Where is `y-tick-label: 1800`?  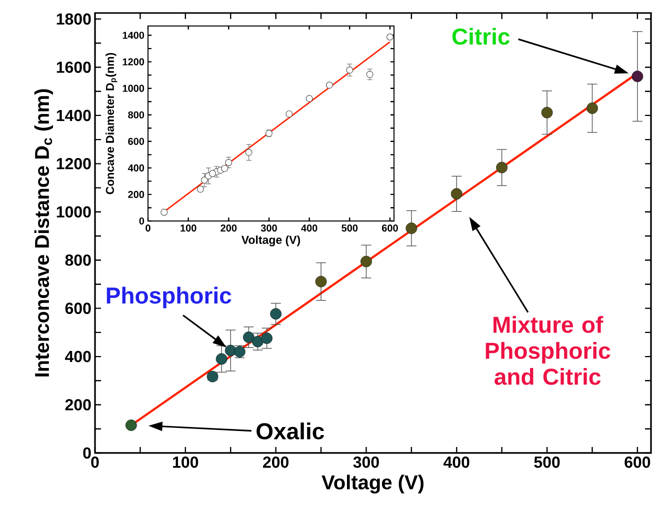 y-tick-label: 1800 is located at coordinates (73, 19).